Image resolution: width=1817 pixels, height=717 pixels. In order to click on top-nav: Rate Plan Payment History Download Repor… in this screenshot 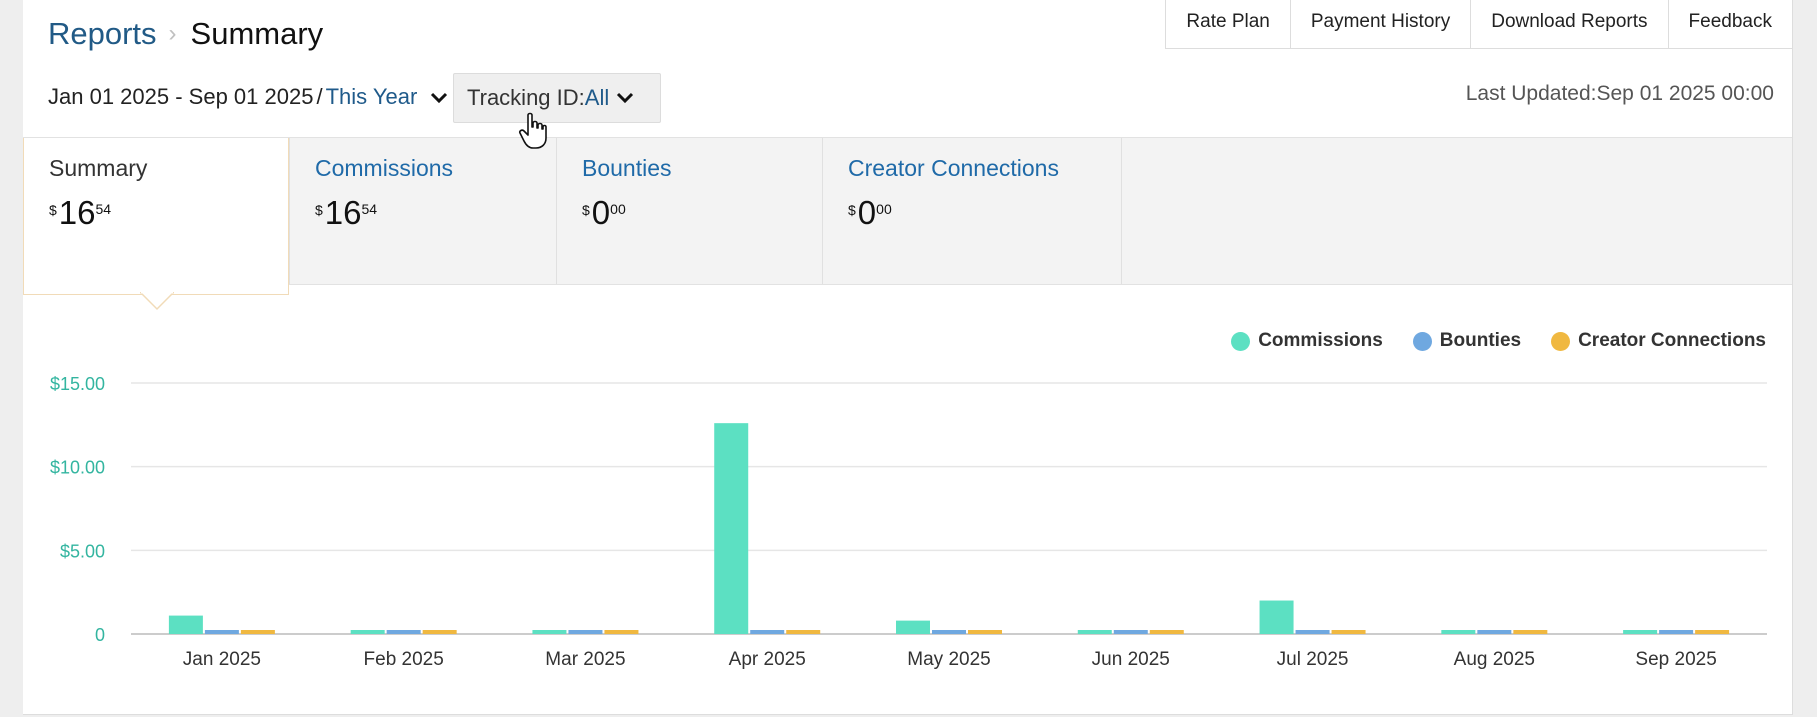, I will do `click(1478, 24)`.